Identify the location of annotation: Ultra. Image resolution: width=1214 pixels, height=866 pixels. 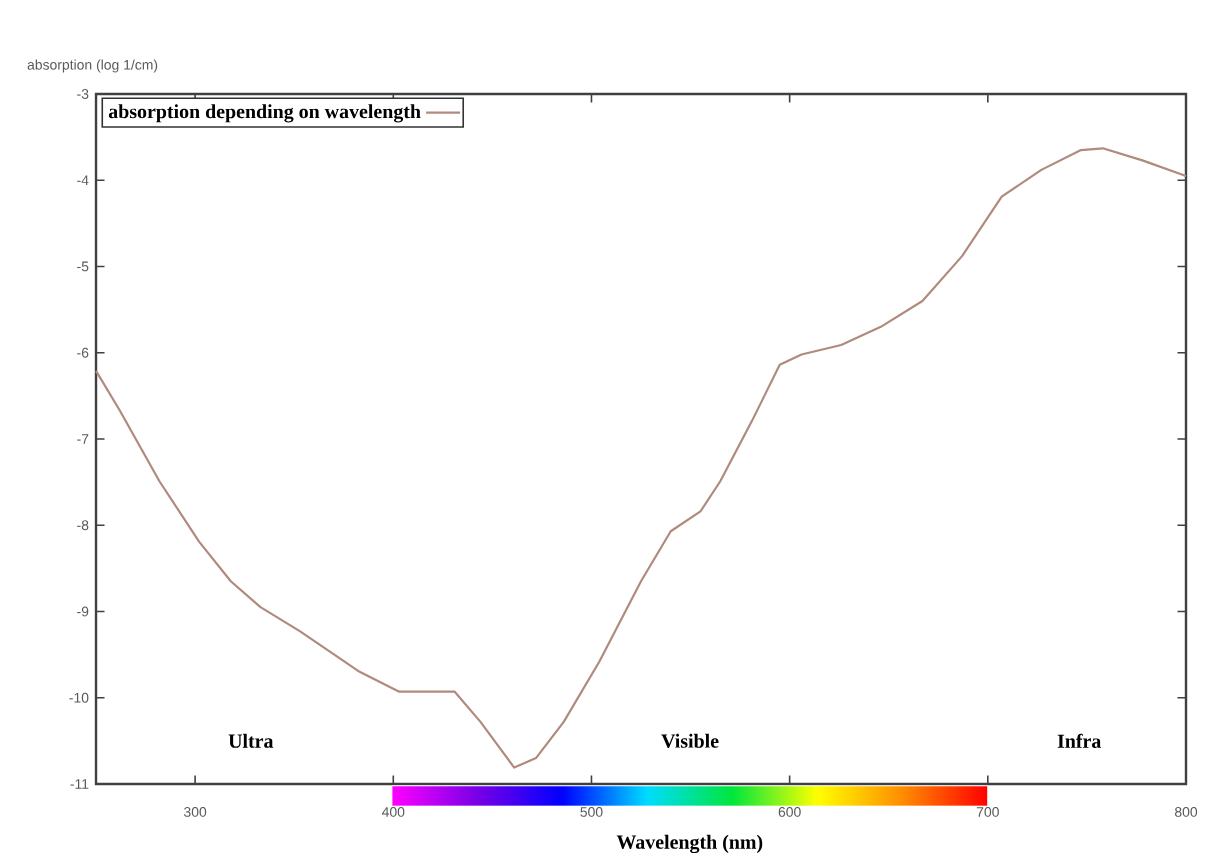
(251, 740).